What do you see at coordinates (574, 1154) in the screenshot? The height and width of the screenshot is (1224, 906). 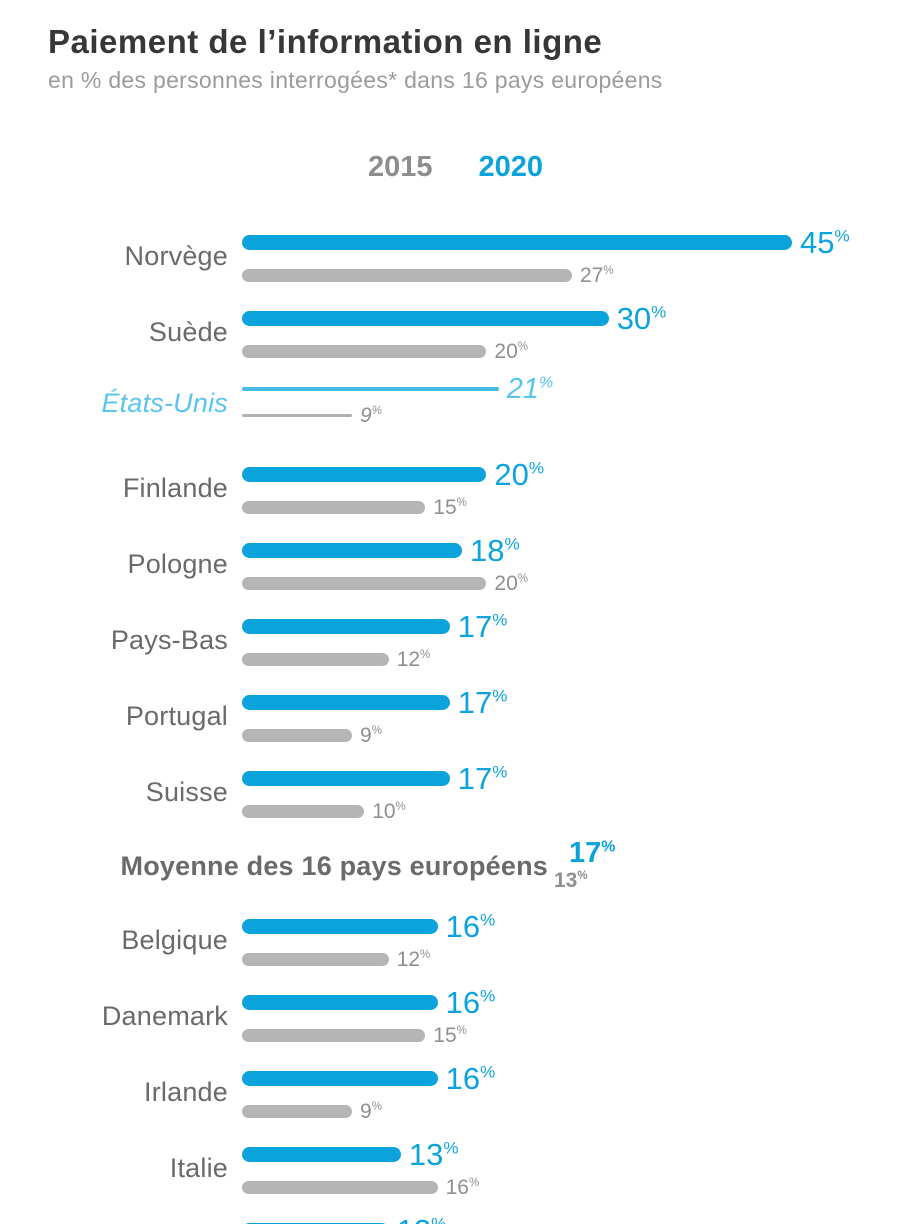 I see `bar-line-2020: 13%` at bounding box center [574, 1154].